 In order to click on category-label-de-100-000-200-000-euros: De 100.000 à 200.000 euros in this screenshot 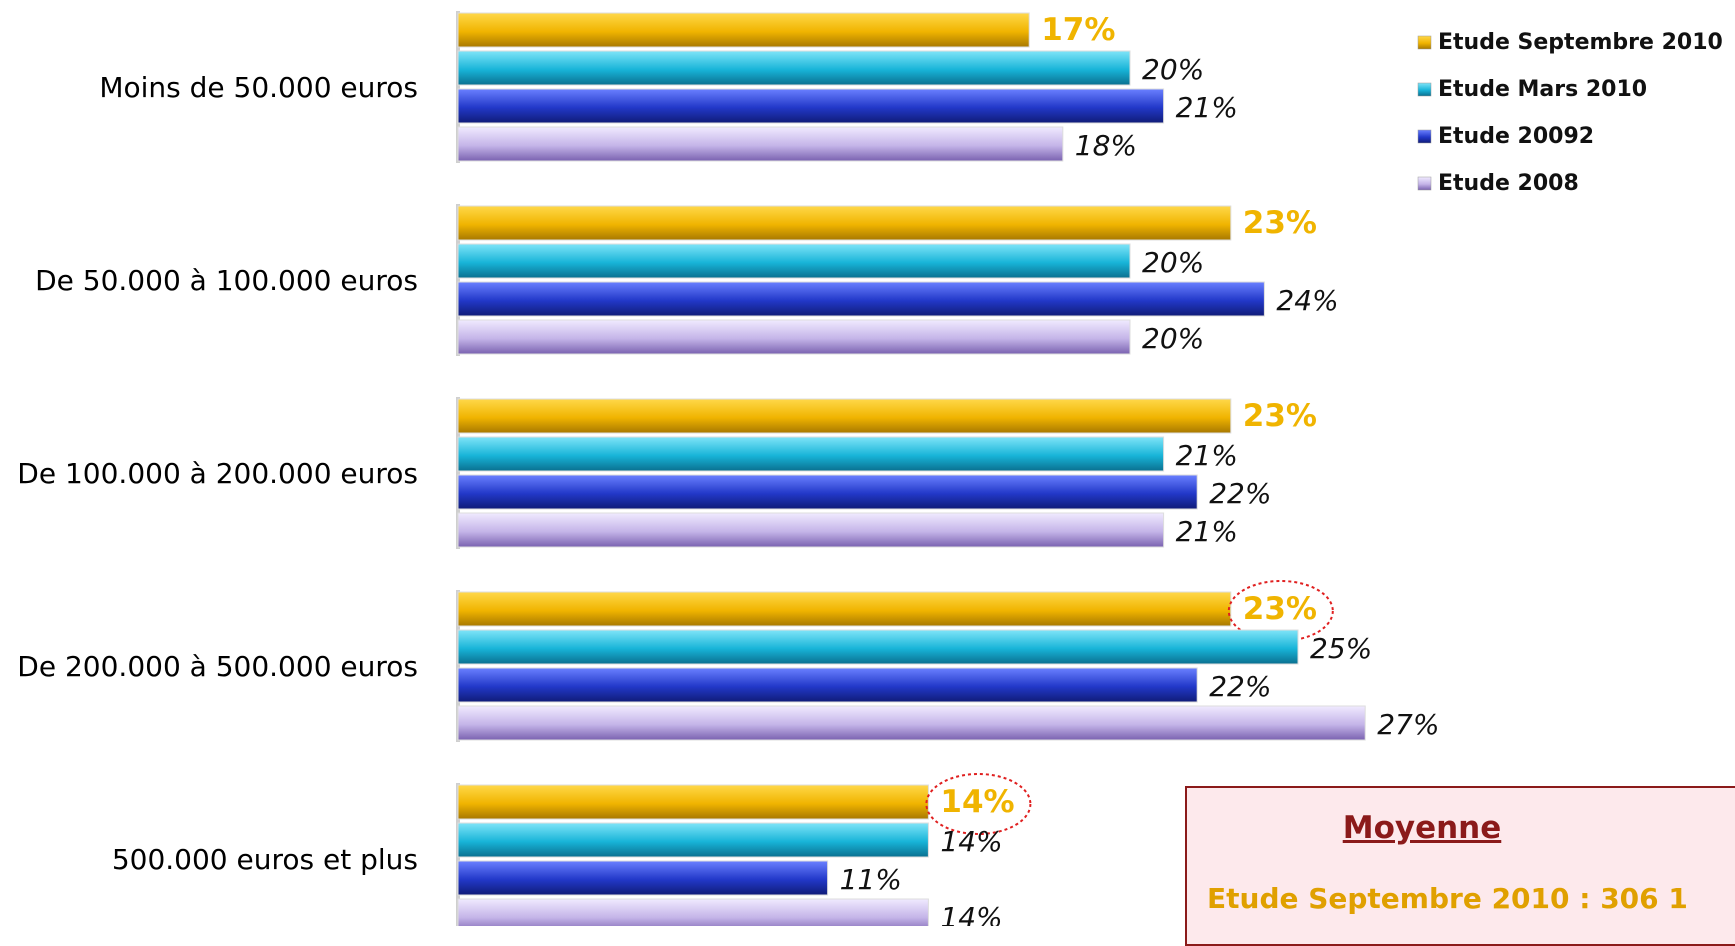, I will do `click(217, 473)`.